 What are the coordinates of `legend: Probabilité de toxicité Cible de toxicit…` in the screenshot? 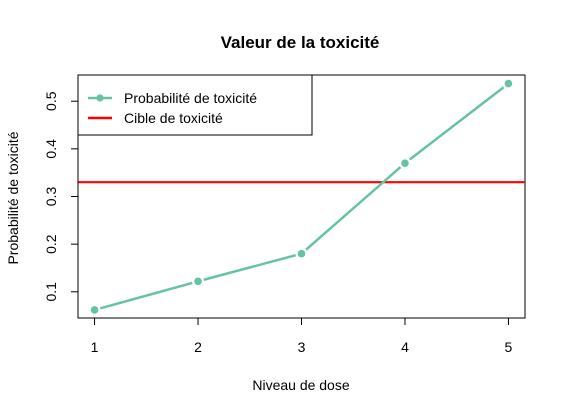 It's located at (195, 105).